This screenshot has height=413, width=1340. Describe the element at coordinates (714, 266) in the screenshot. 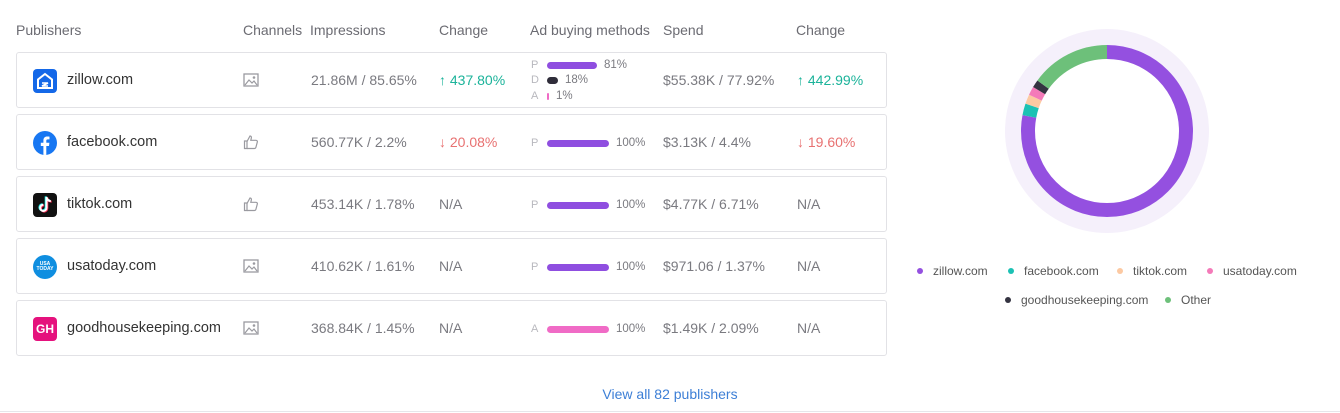

I see `spend-value: $971.06 / 1.37%` at that location.